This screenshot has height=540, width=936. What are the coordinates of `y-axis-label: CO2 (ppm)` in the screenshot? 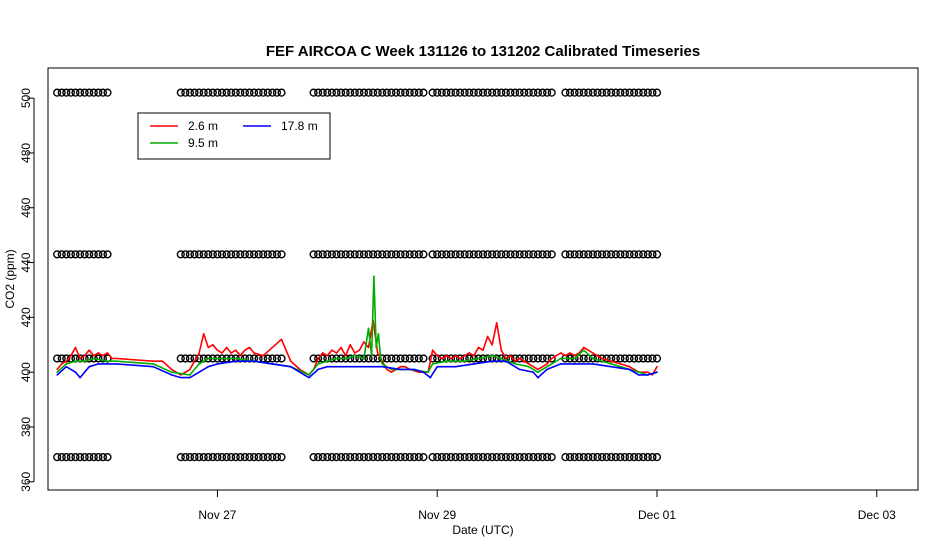 It's located at (10, 278).